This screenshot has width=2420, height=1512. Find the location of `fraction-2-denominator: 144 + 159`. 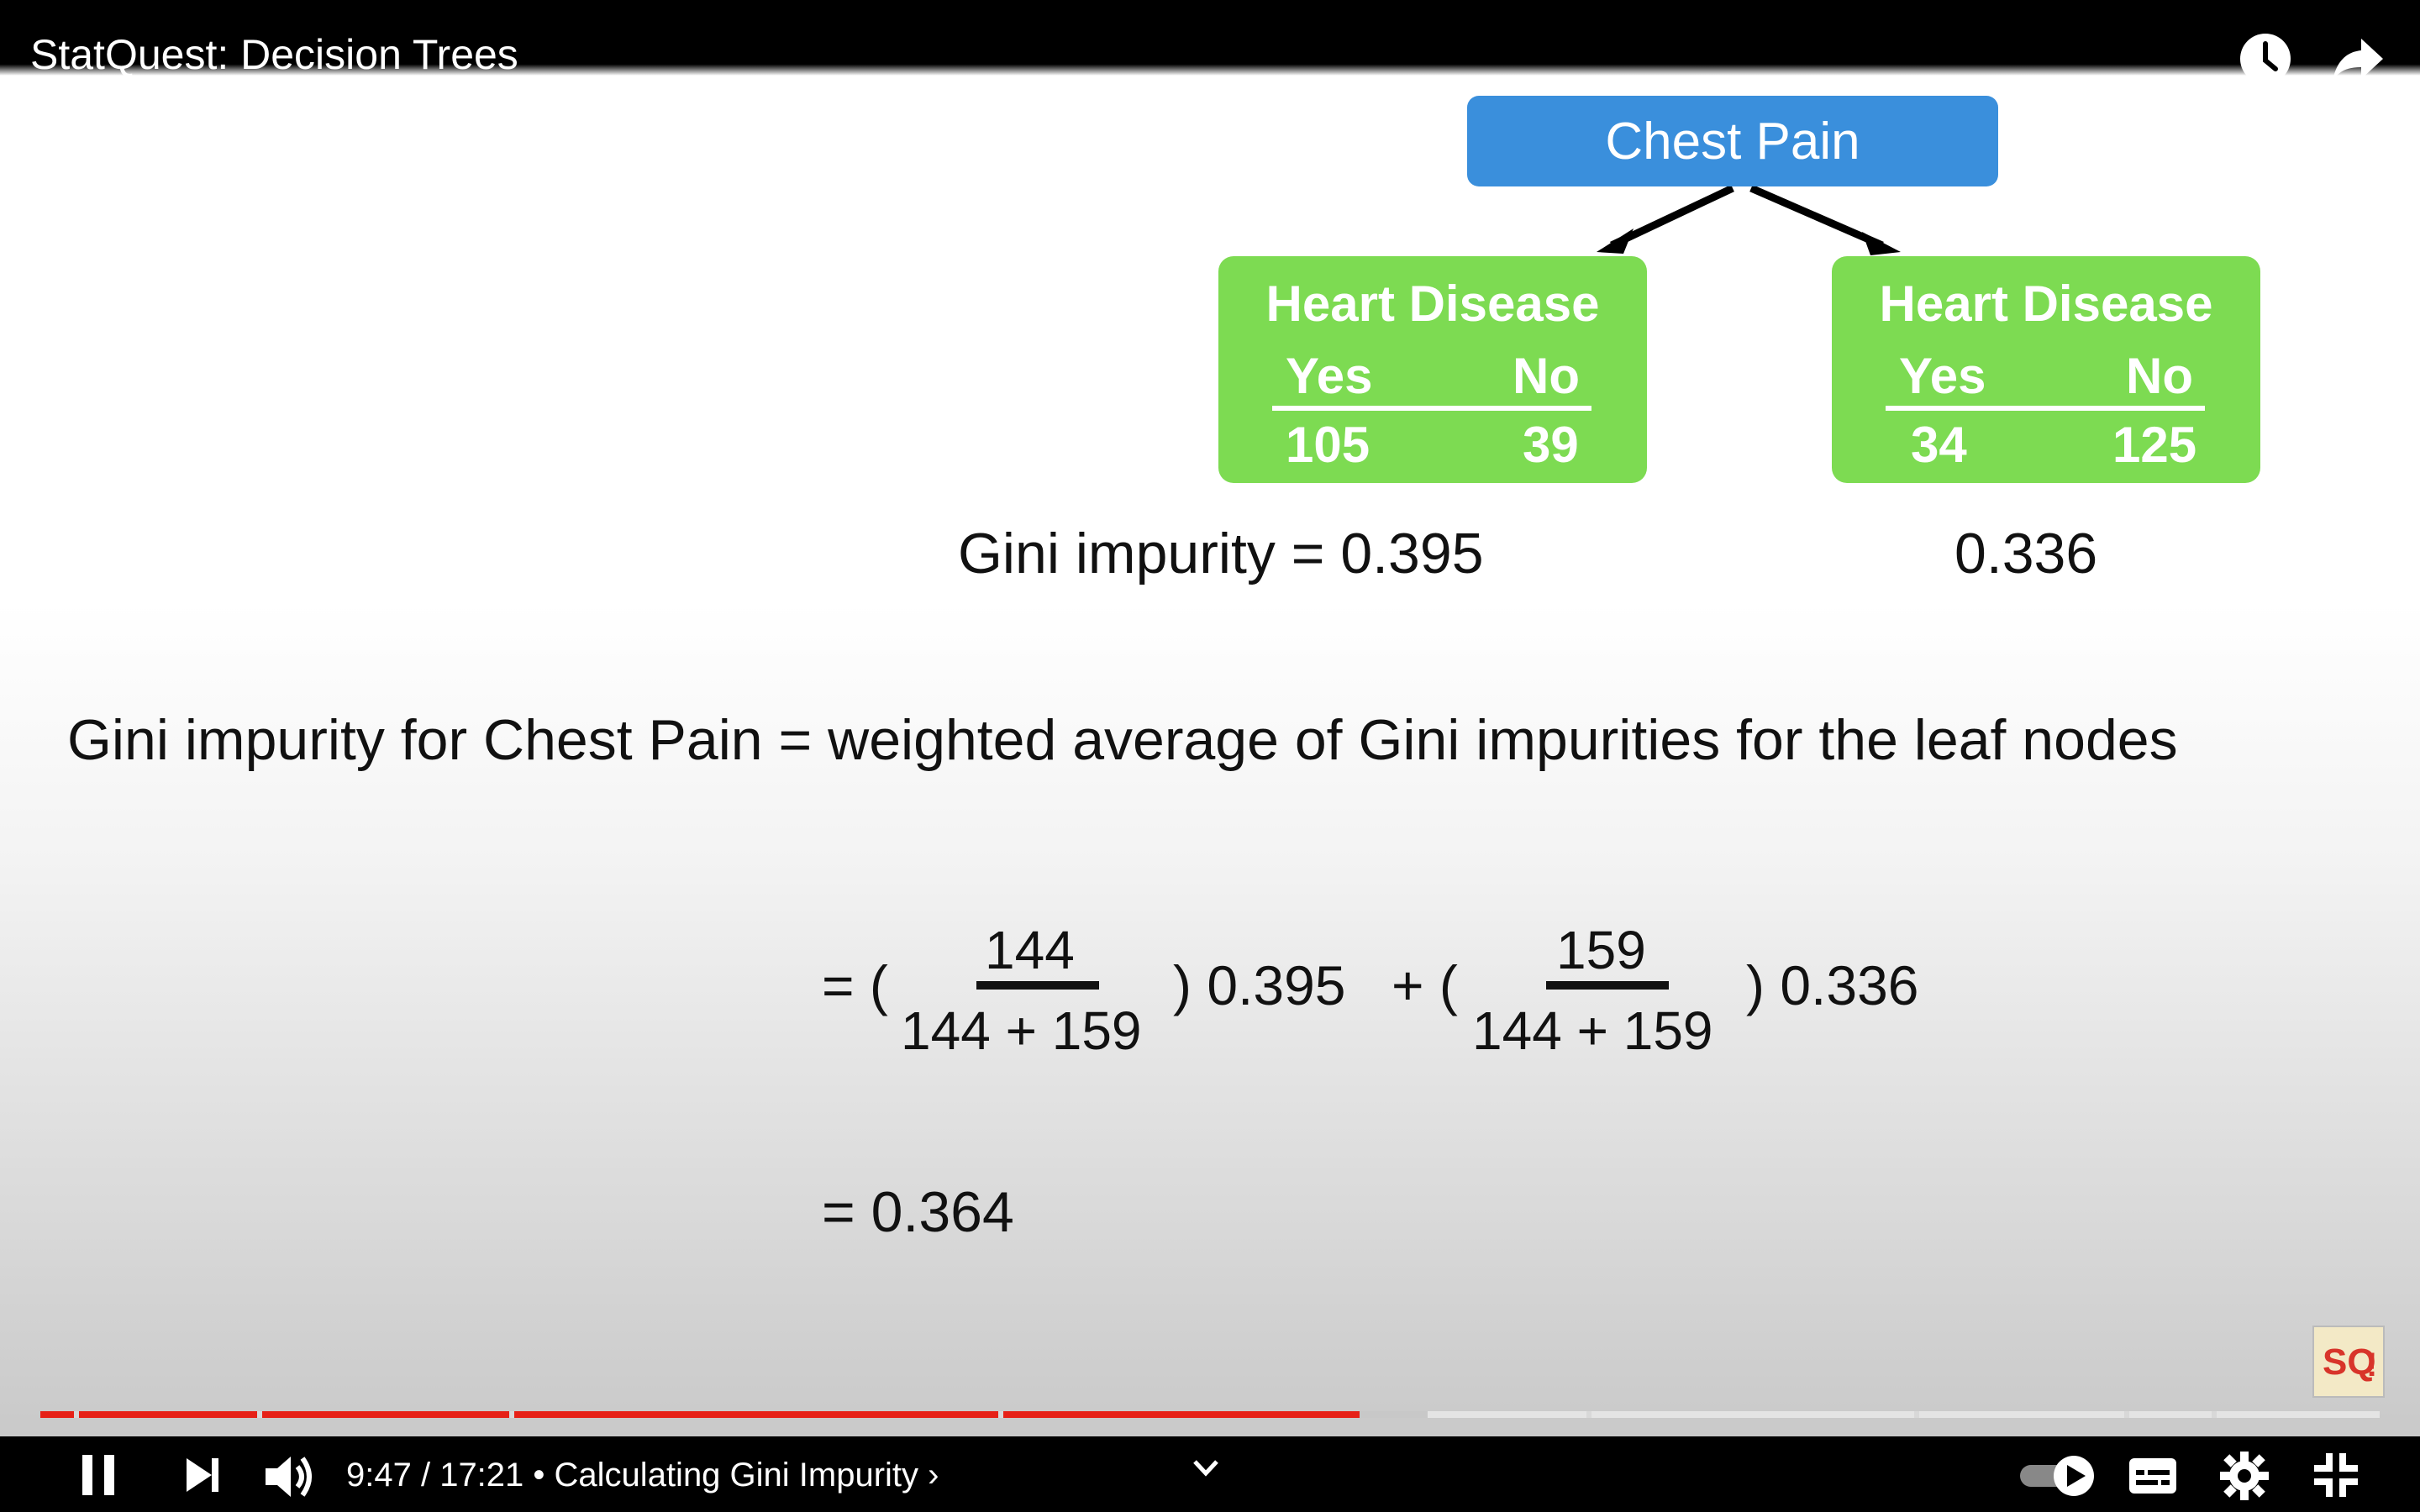

fraction-2-denominator: 144 + 159 is located at coordinates (1592, 1030).